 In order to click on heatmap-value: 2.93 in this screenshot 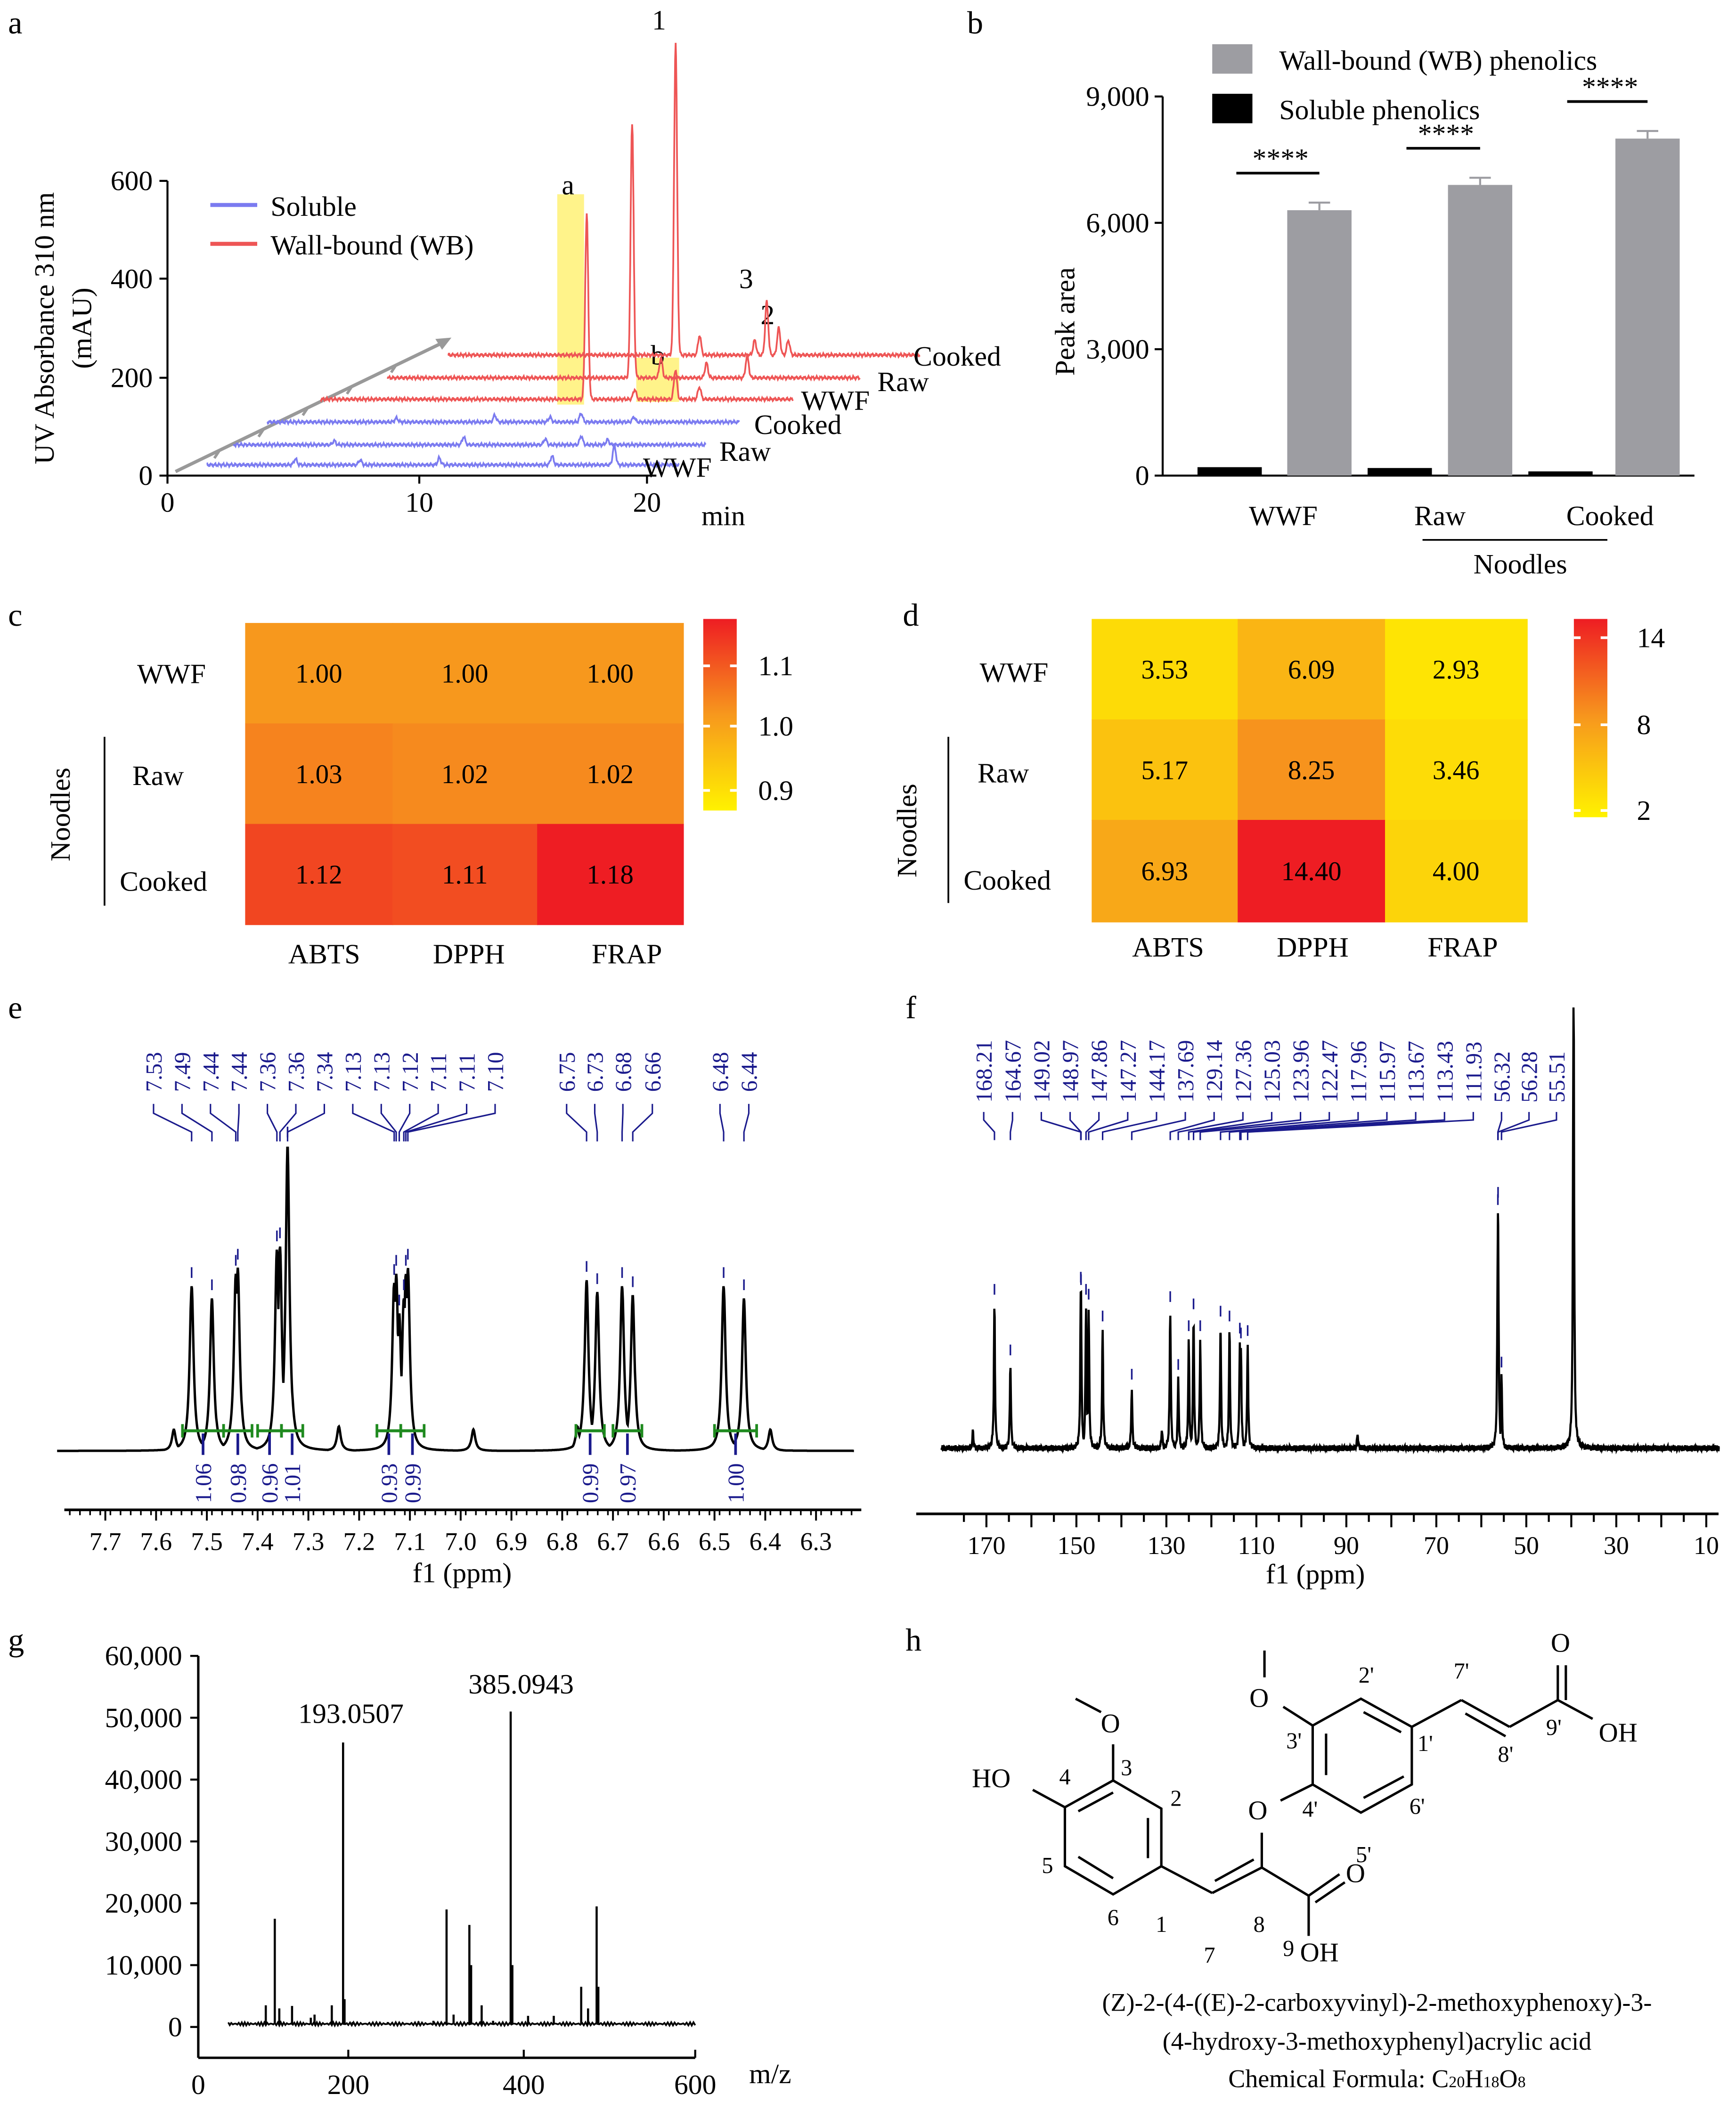, I will do `click(1456, 670)`.